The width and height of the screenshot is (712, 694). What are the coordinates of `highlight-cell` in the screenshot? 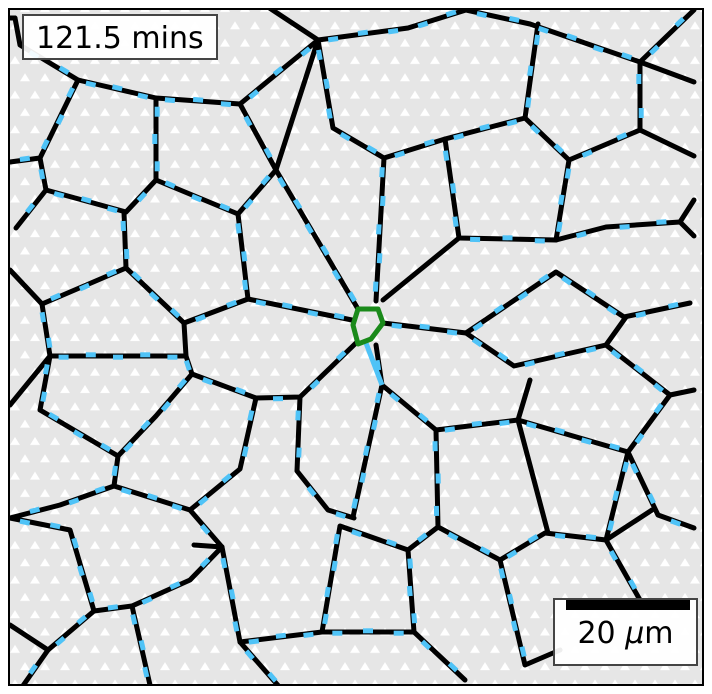 It's located at (368, 326).